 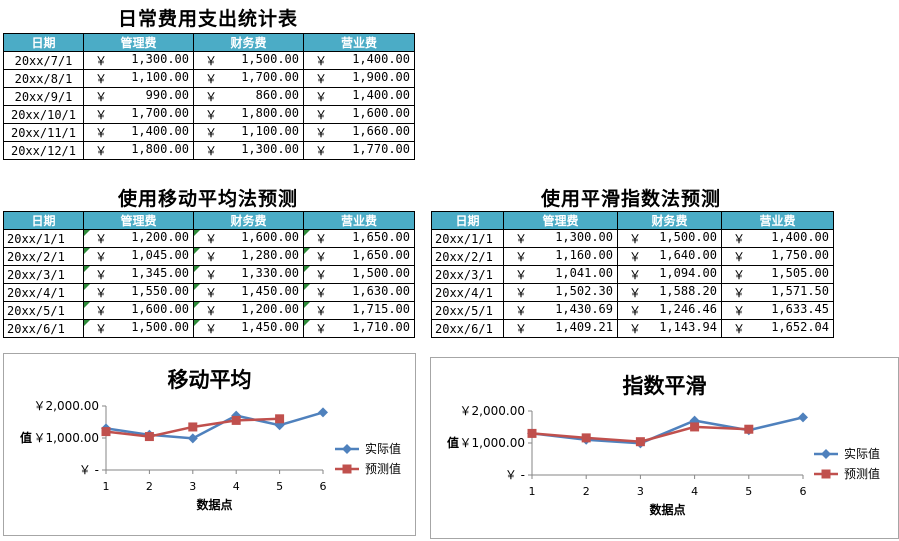 What do you see at coordinates (43, 150) in the screenshot?
I see `date-cell: 20xx/12/1` at bounding box center [43, 150].